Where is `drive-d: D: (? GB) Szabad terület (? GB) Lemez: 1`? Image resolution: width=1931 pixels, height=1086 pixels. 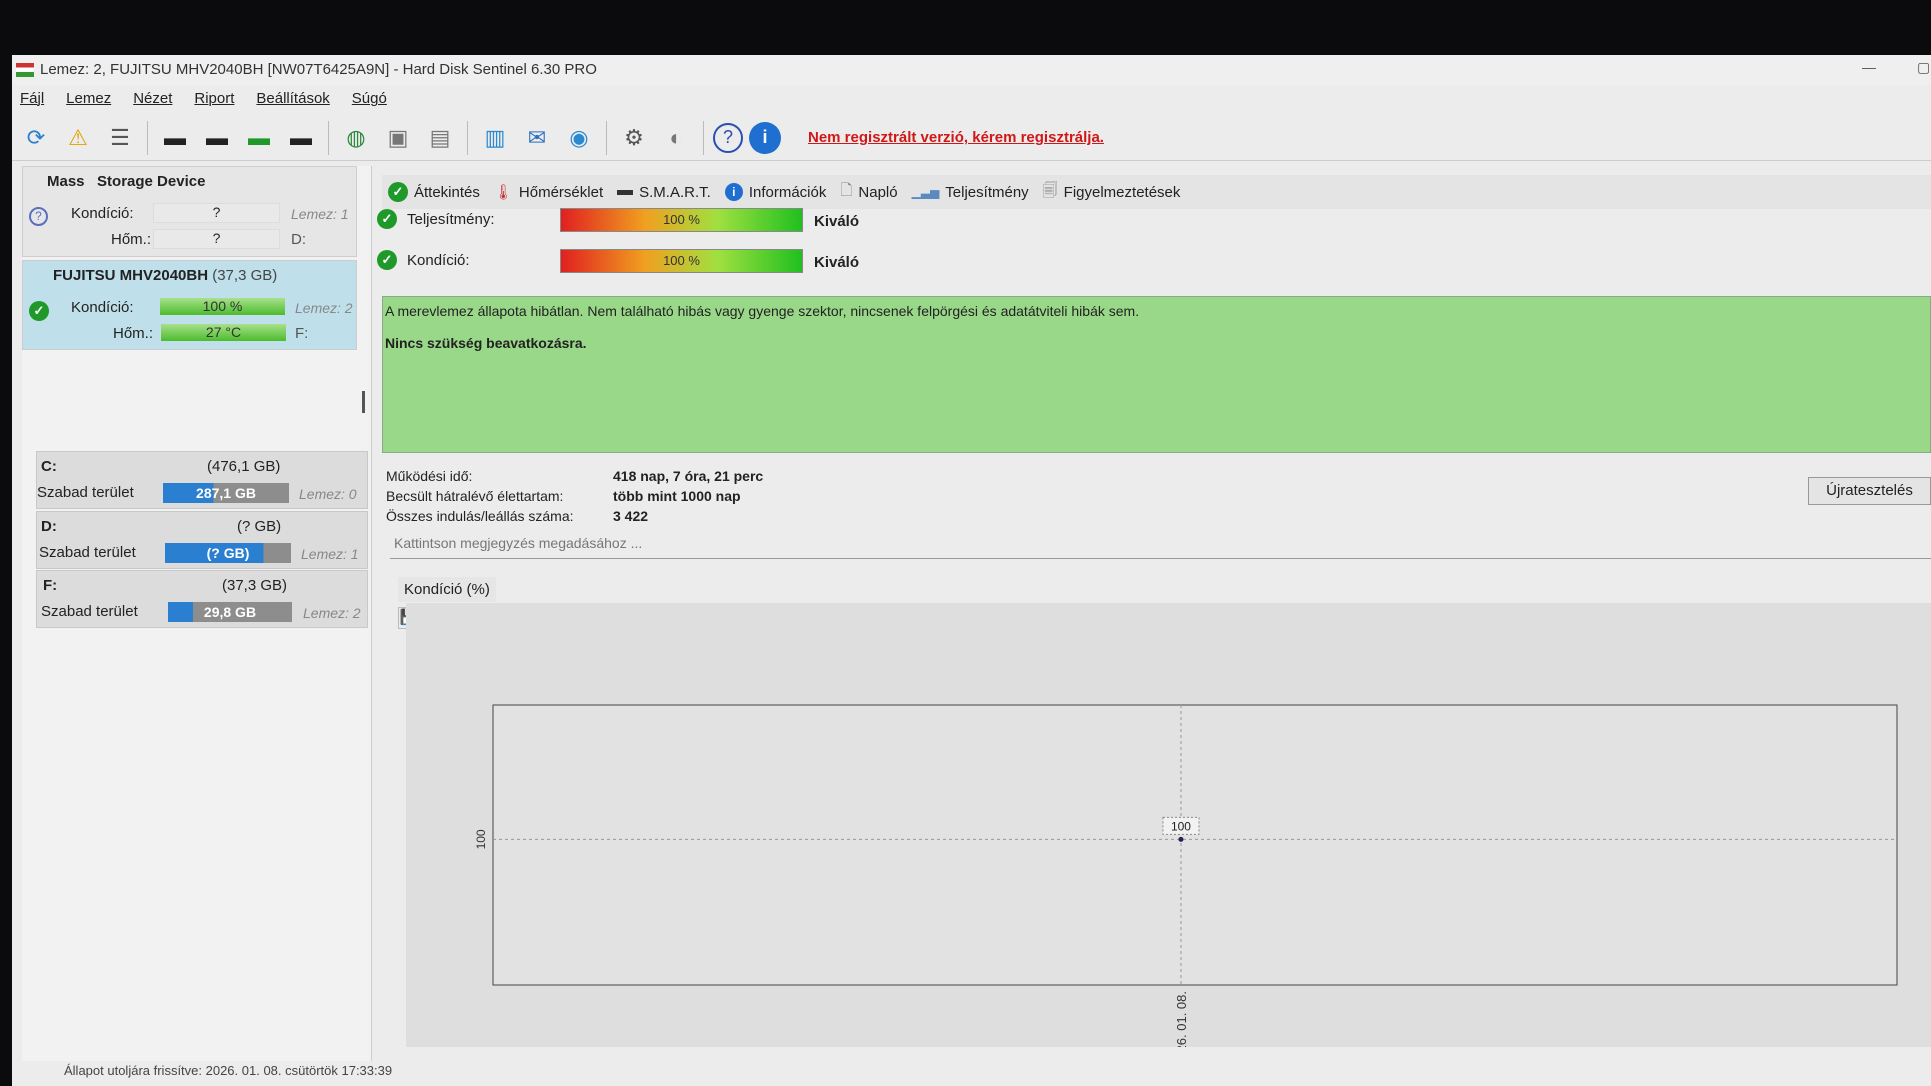 drive-d: D: (? GB) Szabad terület (? GB) Lemez: 1 is located at coordinates (202, 540).